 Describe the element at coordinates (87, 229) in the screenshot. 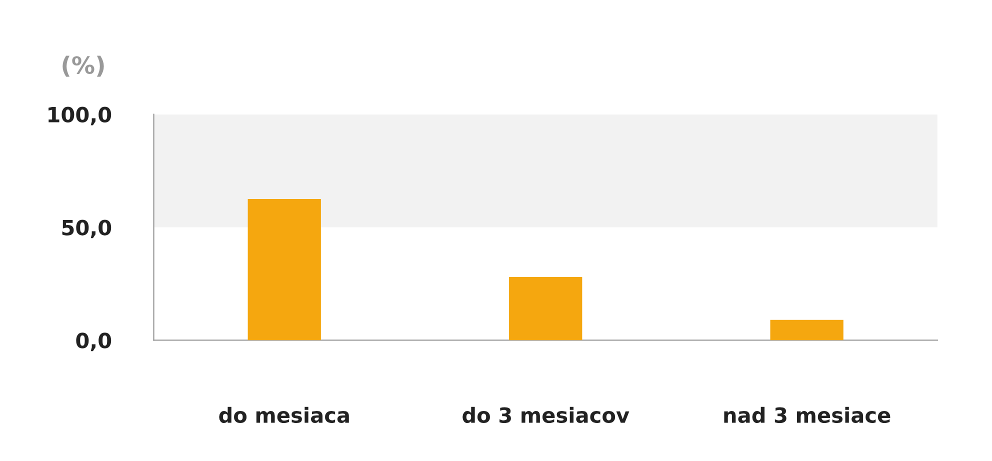

I see `y-tick-label: 50,0` at that location.